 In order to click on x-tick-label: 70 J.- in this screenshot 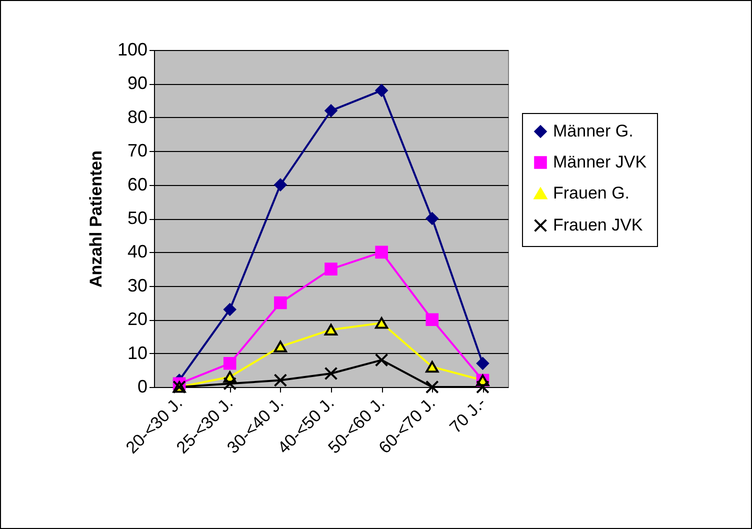, I will do `click(468, 415)`.